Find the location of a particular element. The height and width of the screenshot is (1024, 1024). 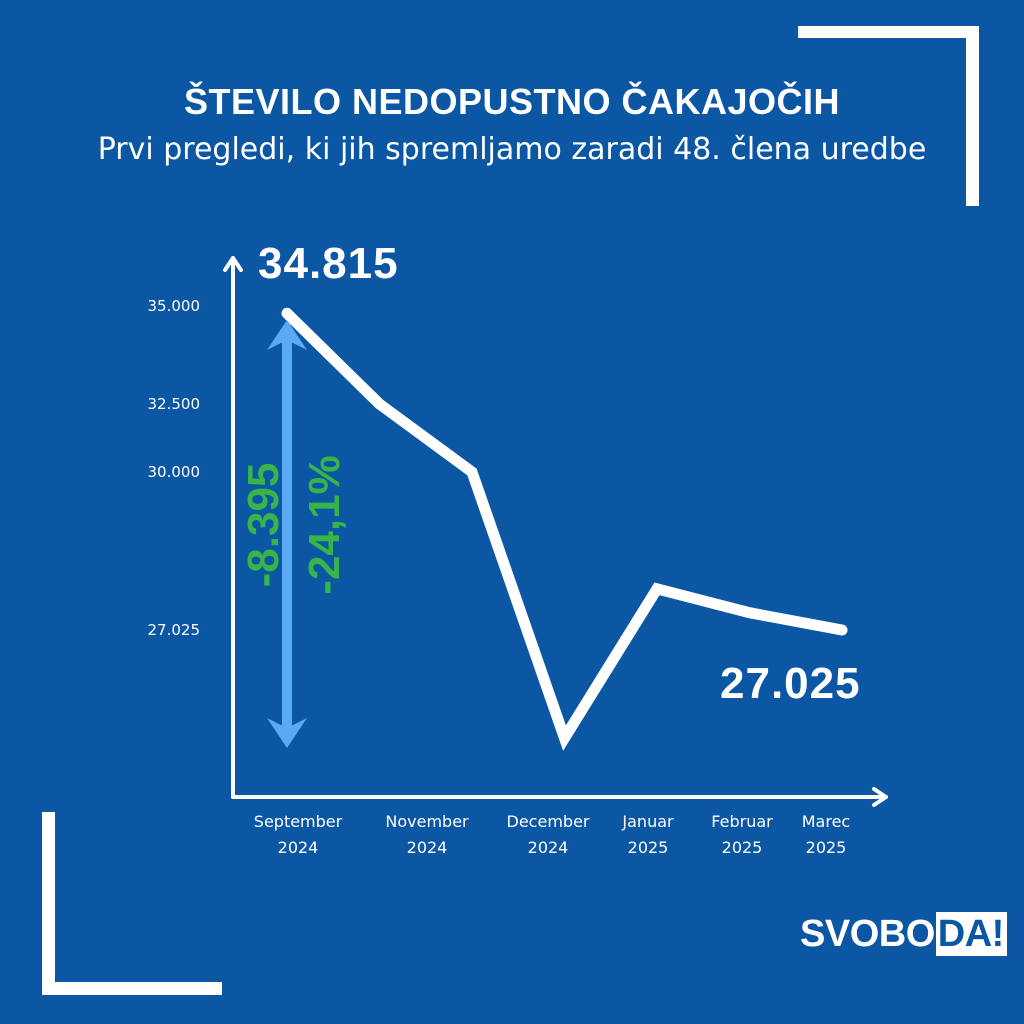

x-tick-label: Marec is located at coordinates (826, 821).